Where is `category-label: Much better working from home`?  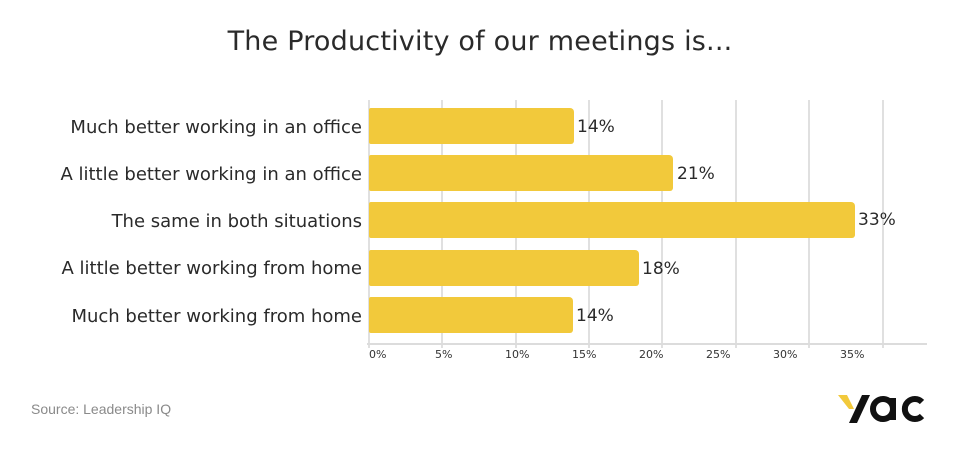
category-label: Much better working from home is located at coordinates (216, 316).